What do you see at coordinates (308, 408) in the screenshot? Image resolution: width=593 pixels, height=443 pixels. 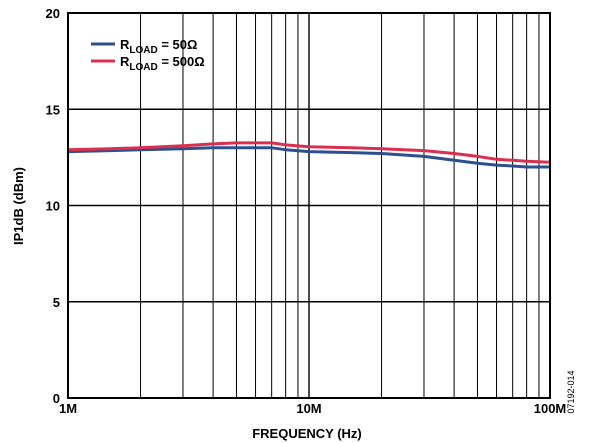 I see `x-tick-label: 10M` at bounding box center [308, 408].